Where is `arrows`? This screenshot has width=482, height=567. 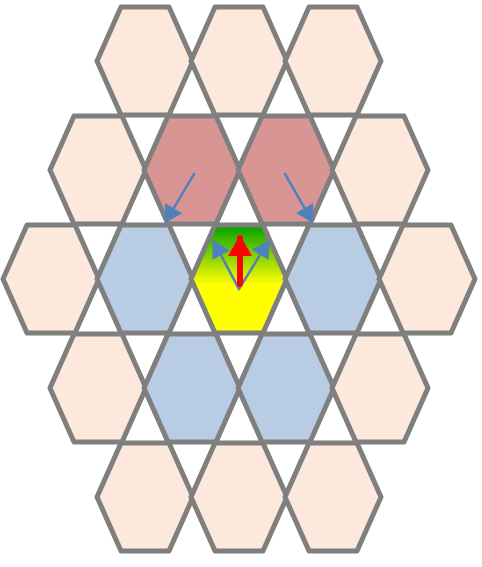
arrows is located at coordinates (239, 231).